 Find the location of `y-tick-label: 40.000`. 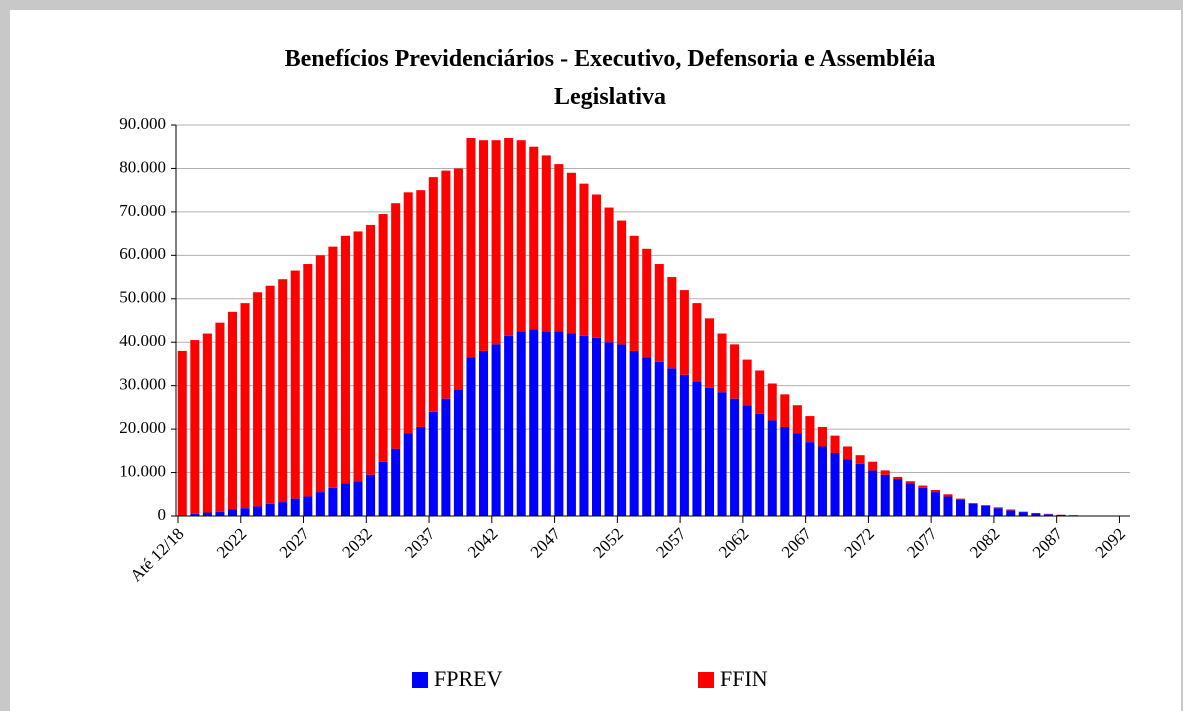

y-tick-label: 40.000 is located at coordinates (142, 340).